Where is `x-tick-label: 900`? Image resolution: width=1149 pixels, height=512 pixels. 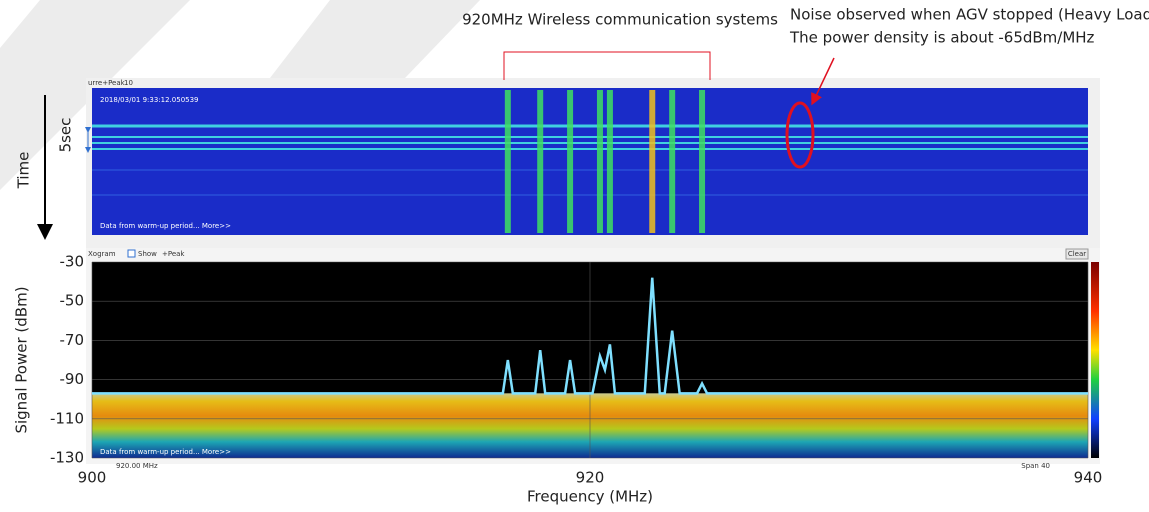 x-tick-label: 900 is located at coordinates (92, 478).